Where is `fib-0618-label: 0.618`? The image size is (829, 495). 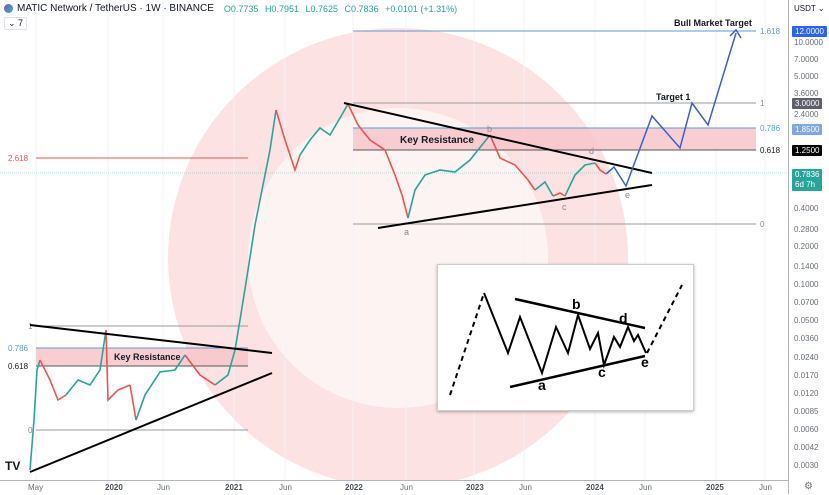 fib-0618-label: 0.618 is located at coordinates (770, 150).